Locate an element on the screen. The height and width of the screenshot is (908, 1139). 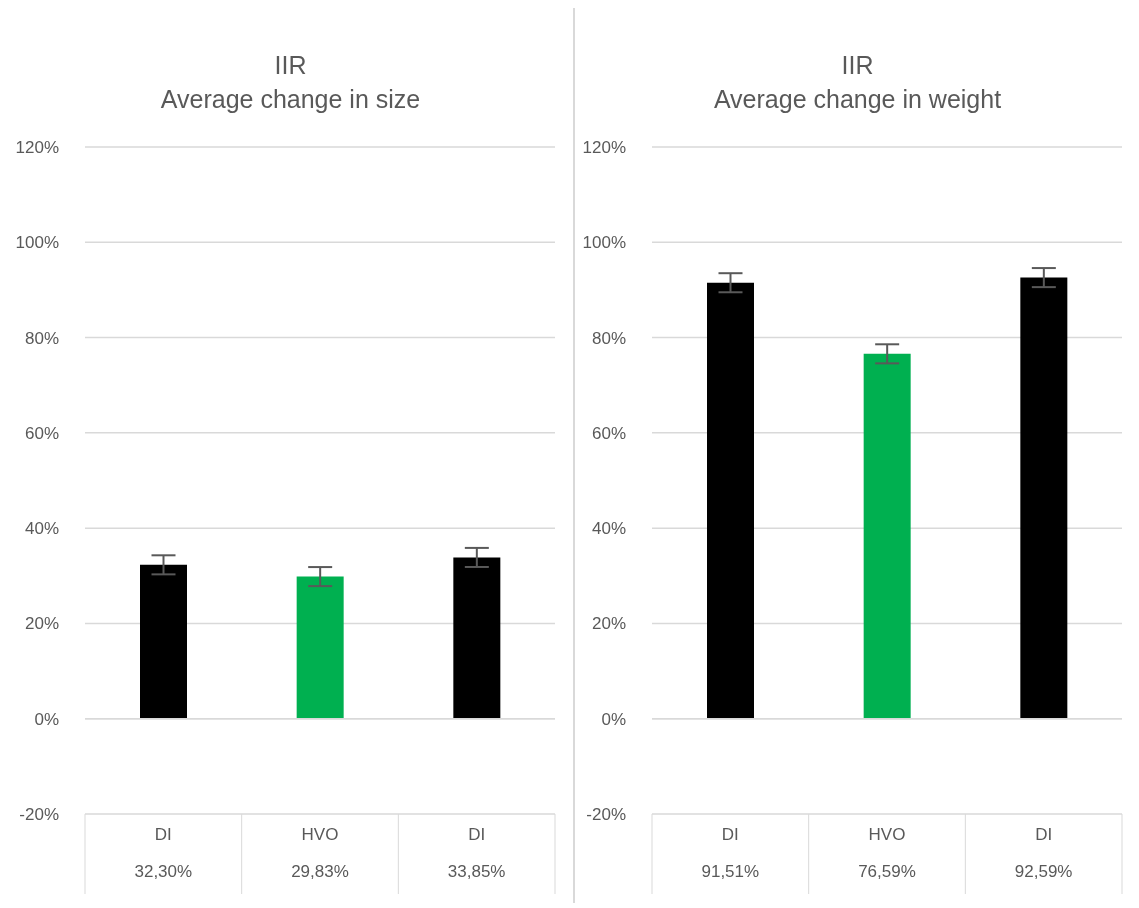
data-label: 76,59% is located at coordinates (887, 871).